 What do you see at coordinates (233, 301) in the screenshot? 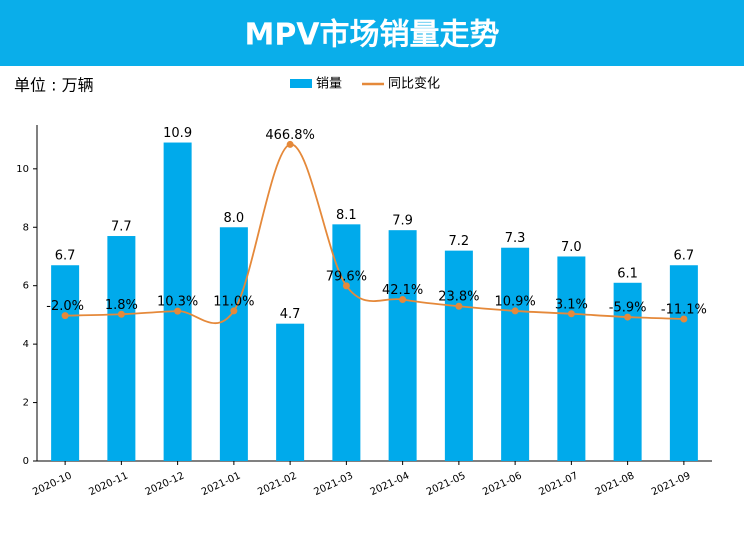
I see `line-value-label: 11.0%` at bounding box center [233, 301].